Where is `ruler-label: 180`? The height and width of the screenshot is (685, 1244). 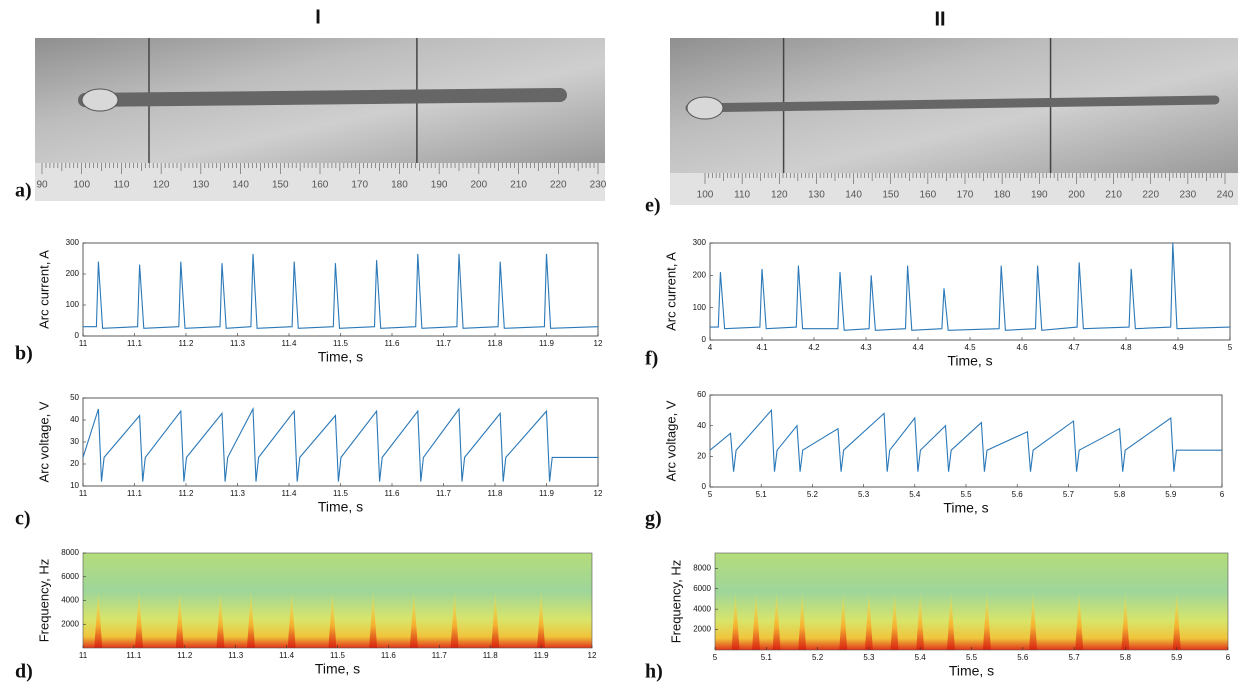
ruler-label: 180 is located at coordinates (399, 185).